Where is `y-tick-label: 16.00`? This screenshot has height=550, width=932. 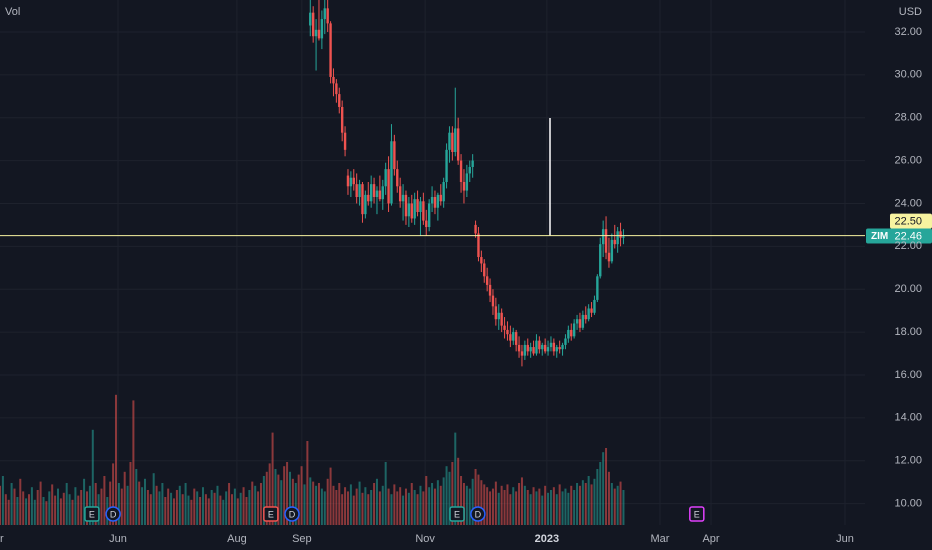 y-tick-label: 16.00 is located at coordinates (908, 375).